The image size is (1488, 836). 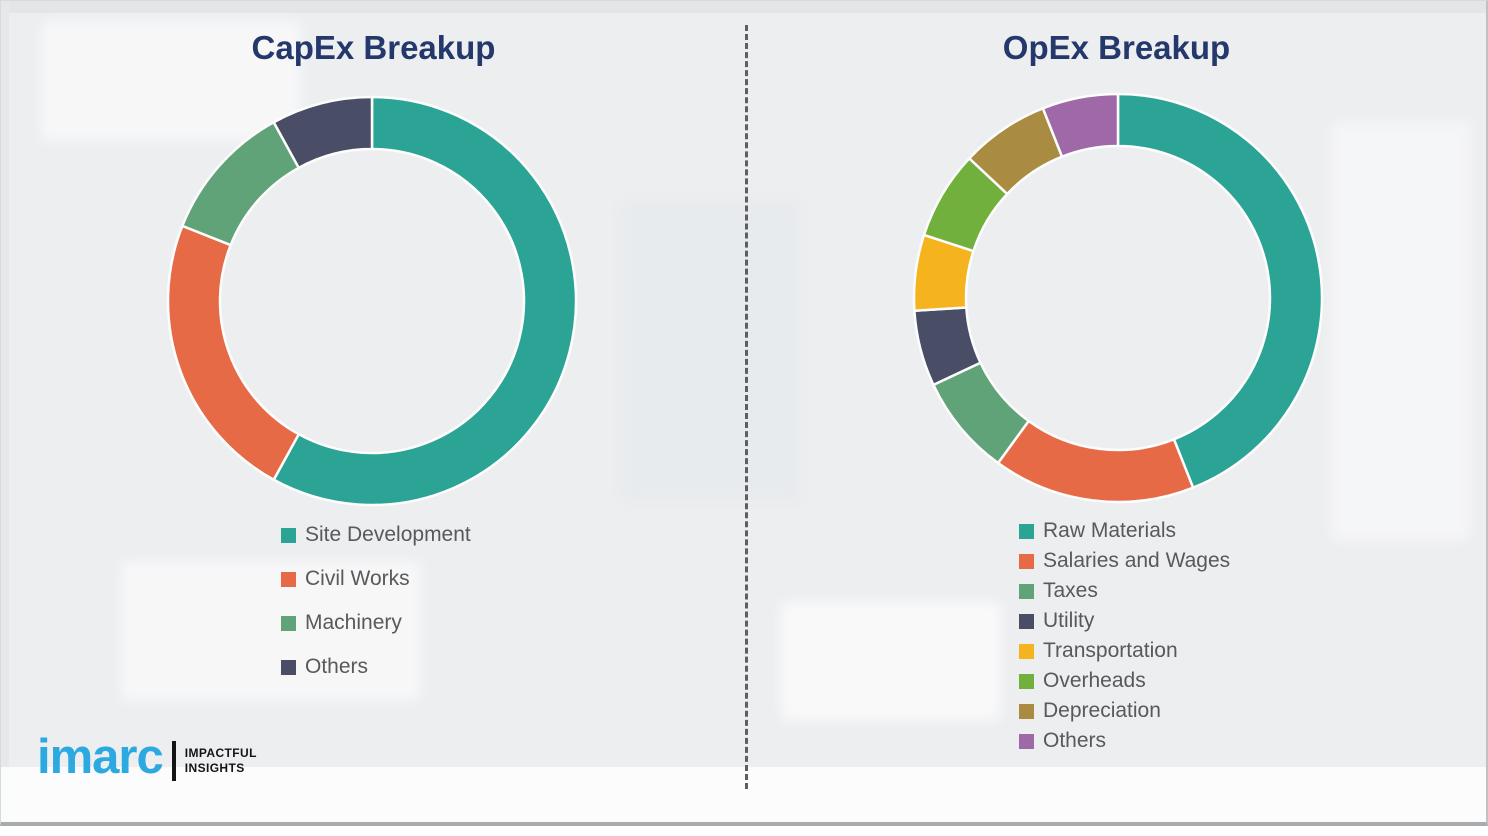 What do you see at coordinates (1110, 530) in the screenshot?
I see `legend-label-raw-materials: Raw Materials` at bounding box center [1110, 530].